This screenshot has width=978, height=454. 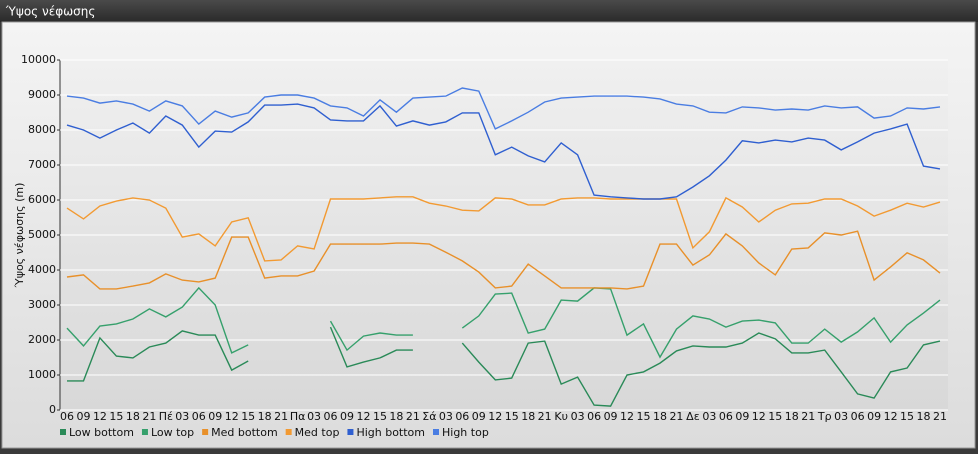 I want to click on y-tick-label: 0, so click(x=52, y=409).